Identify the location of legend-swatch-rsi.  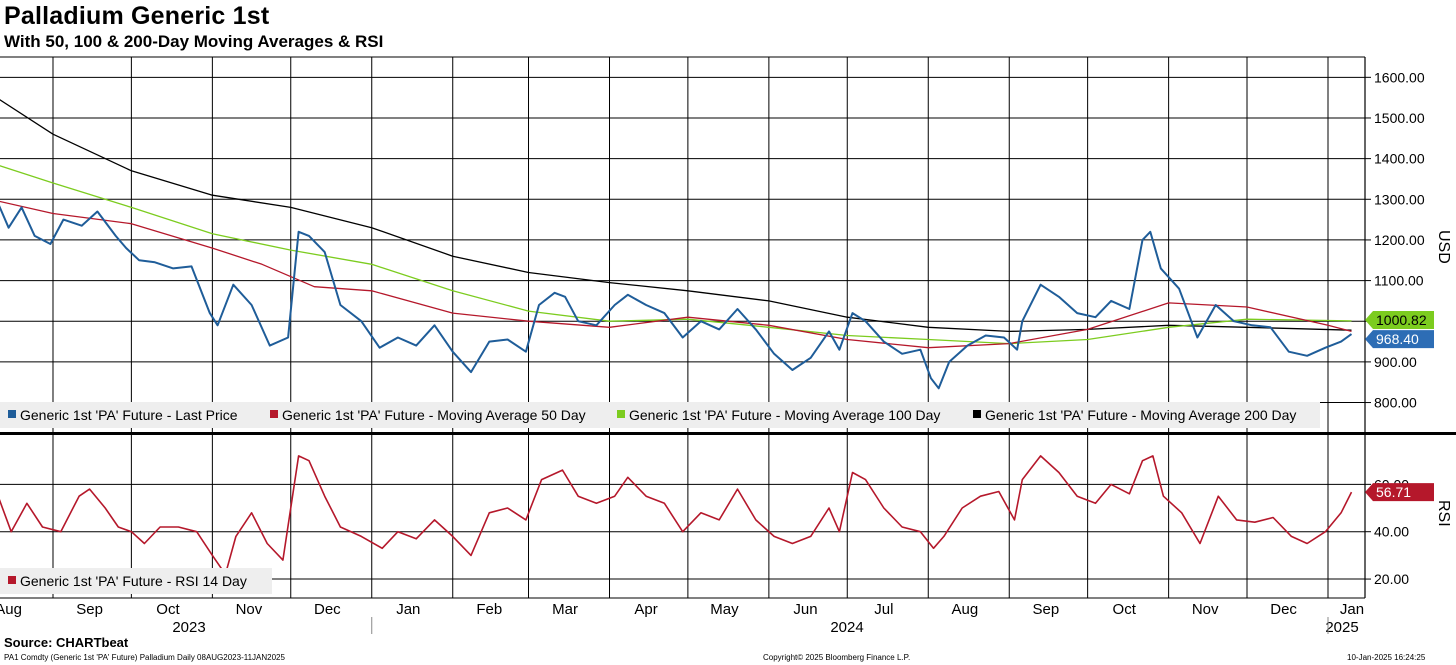
(12, 580).